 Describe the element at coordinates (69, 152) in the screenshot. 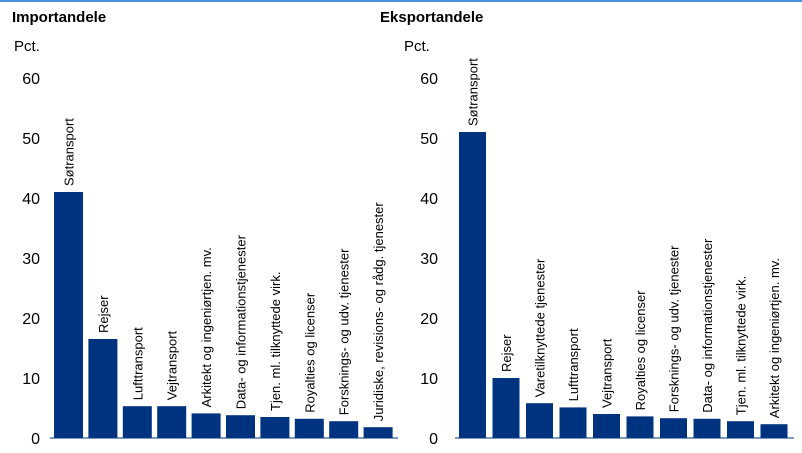

I see `import-bar-label: Søtransport` at that location.